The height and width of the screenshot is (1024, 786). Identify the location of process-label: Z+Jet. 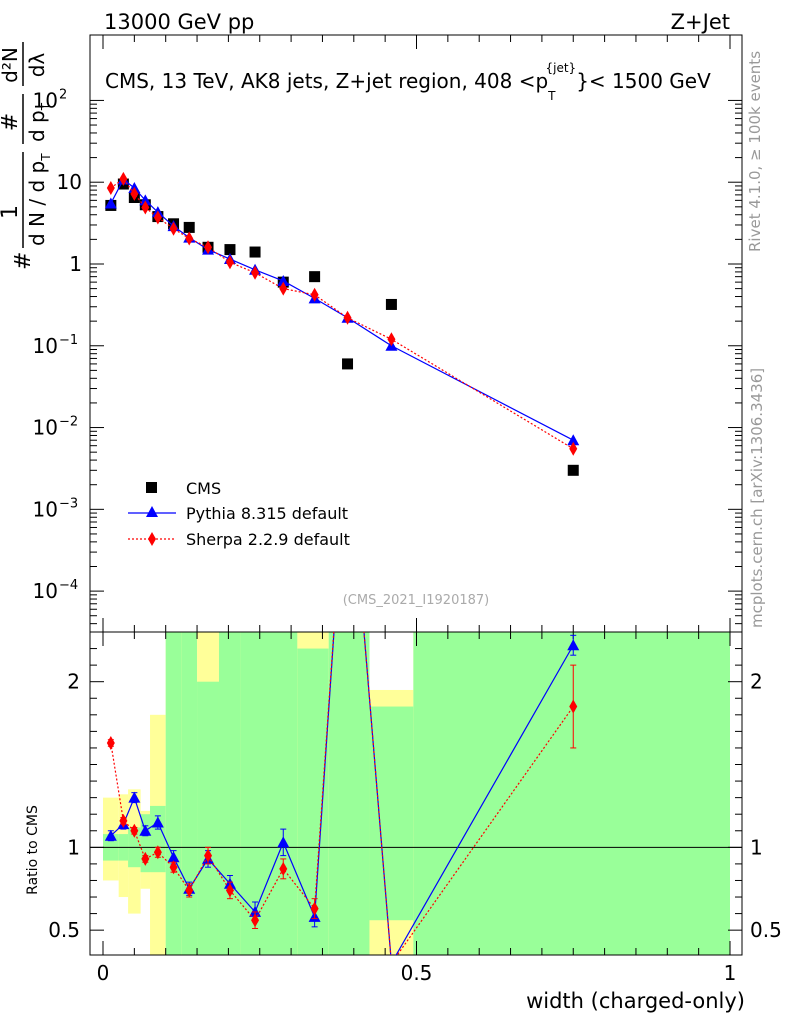
(700, 22).